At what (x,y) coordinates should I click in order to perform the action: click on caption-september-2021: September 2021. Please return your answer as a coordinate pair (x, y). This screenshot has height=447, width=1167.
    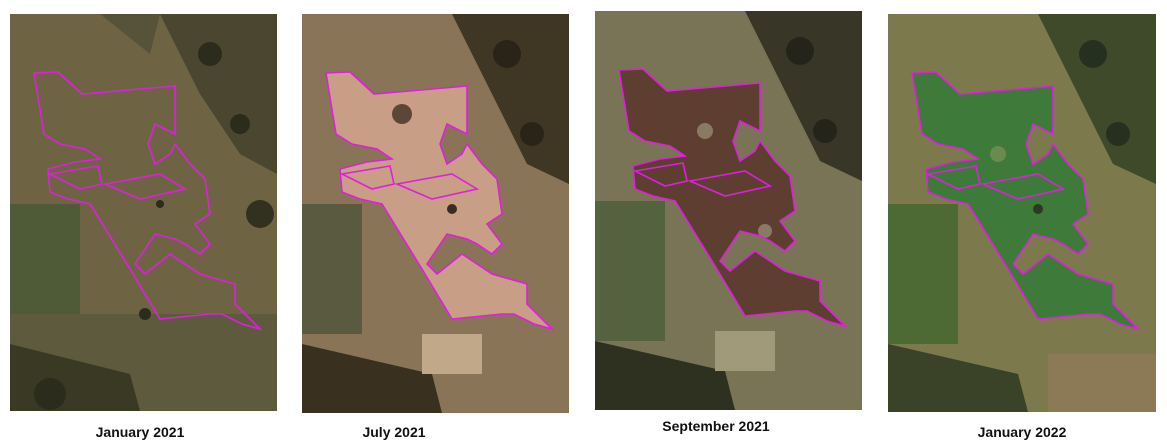
    Looking at the image, I should click on (716, 426).